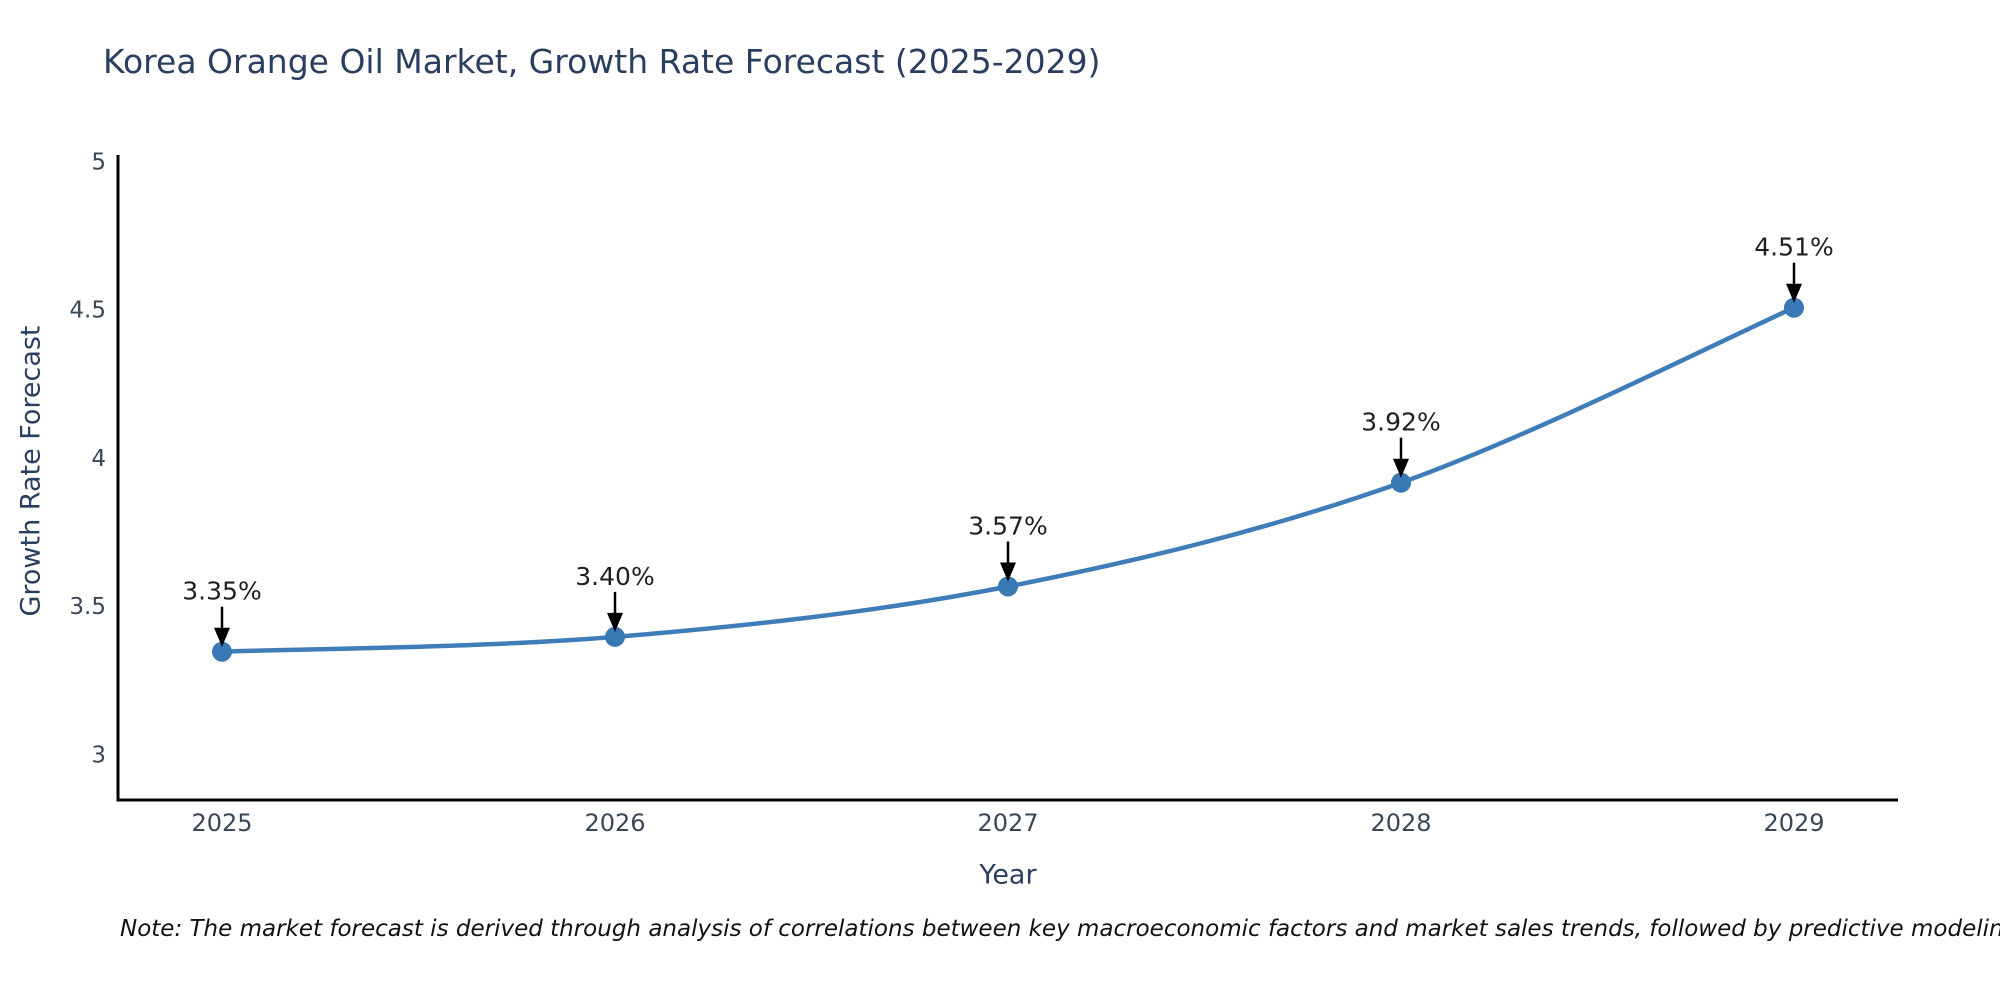 The height and width of the screenshot is (1000, 2000). I want to click on x-tick-label: 2025, so click(221, 823).